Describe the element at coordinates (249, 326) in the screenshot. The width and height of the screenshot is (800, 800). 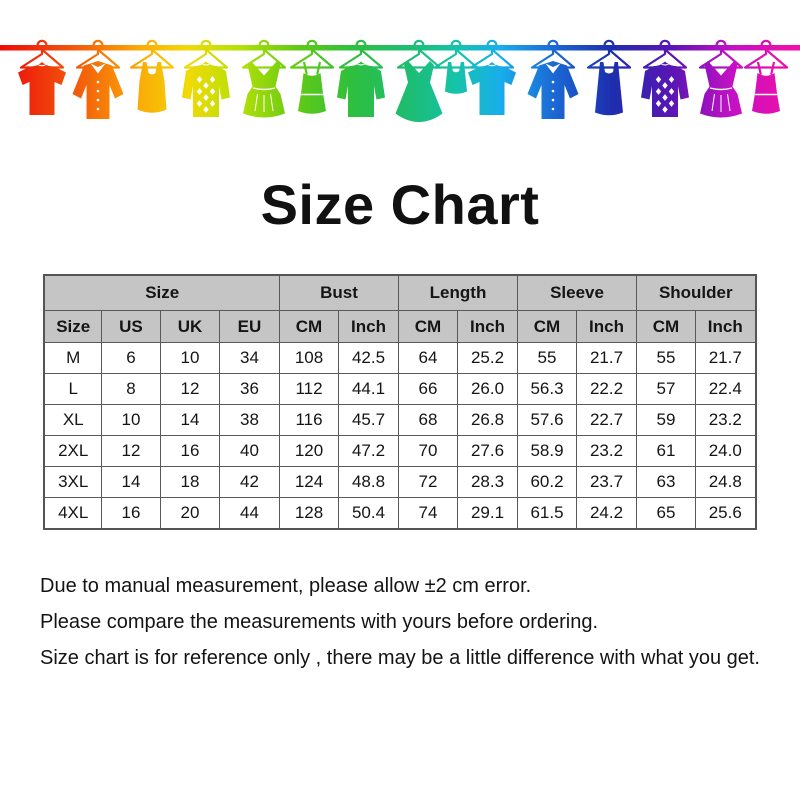
I see `column-header: EU` at that location.